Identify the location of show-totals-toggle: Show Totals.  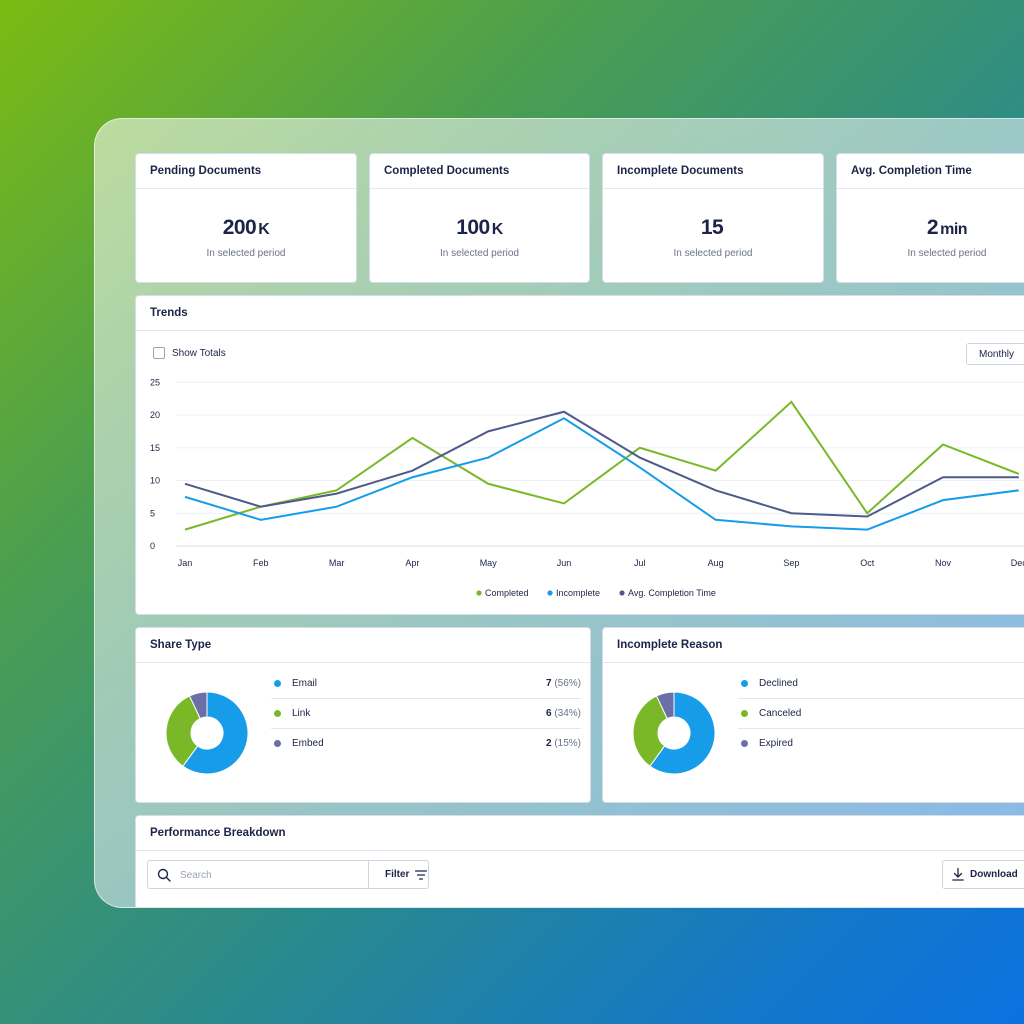
(189, 353).